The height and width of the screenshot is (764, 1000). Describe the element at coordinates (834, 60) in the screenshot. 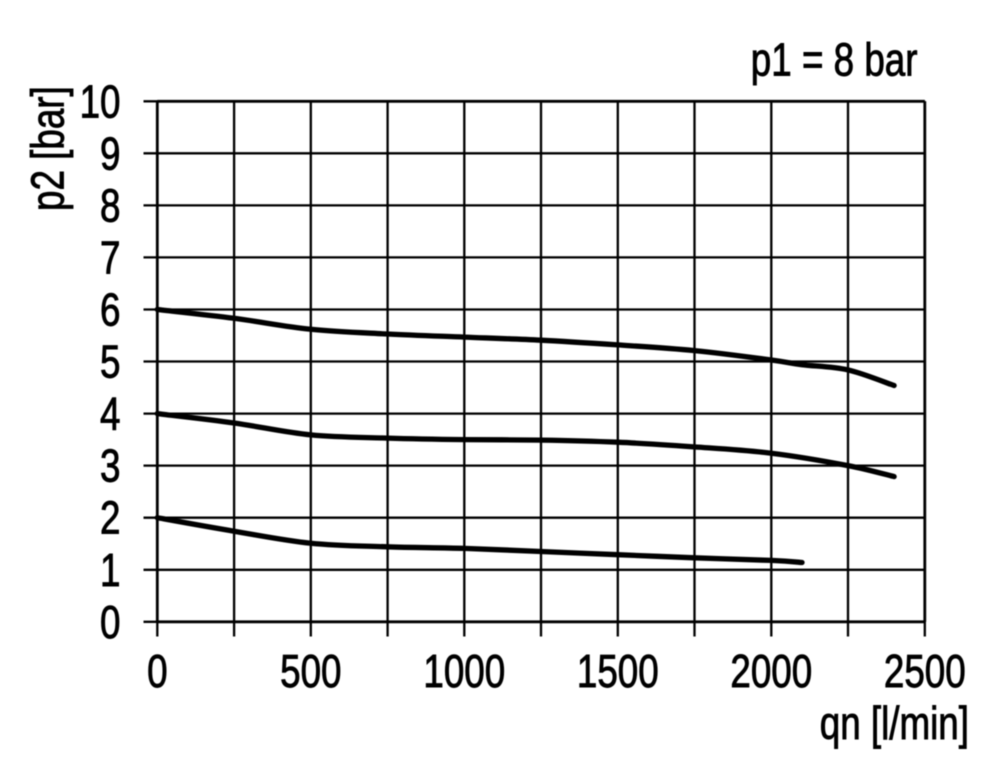

I see `svg-text: p1 = 8 bar` at that location.